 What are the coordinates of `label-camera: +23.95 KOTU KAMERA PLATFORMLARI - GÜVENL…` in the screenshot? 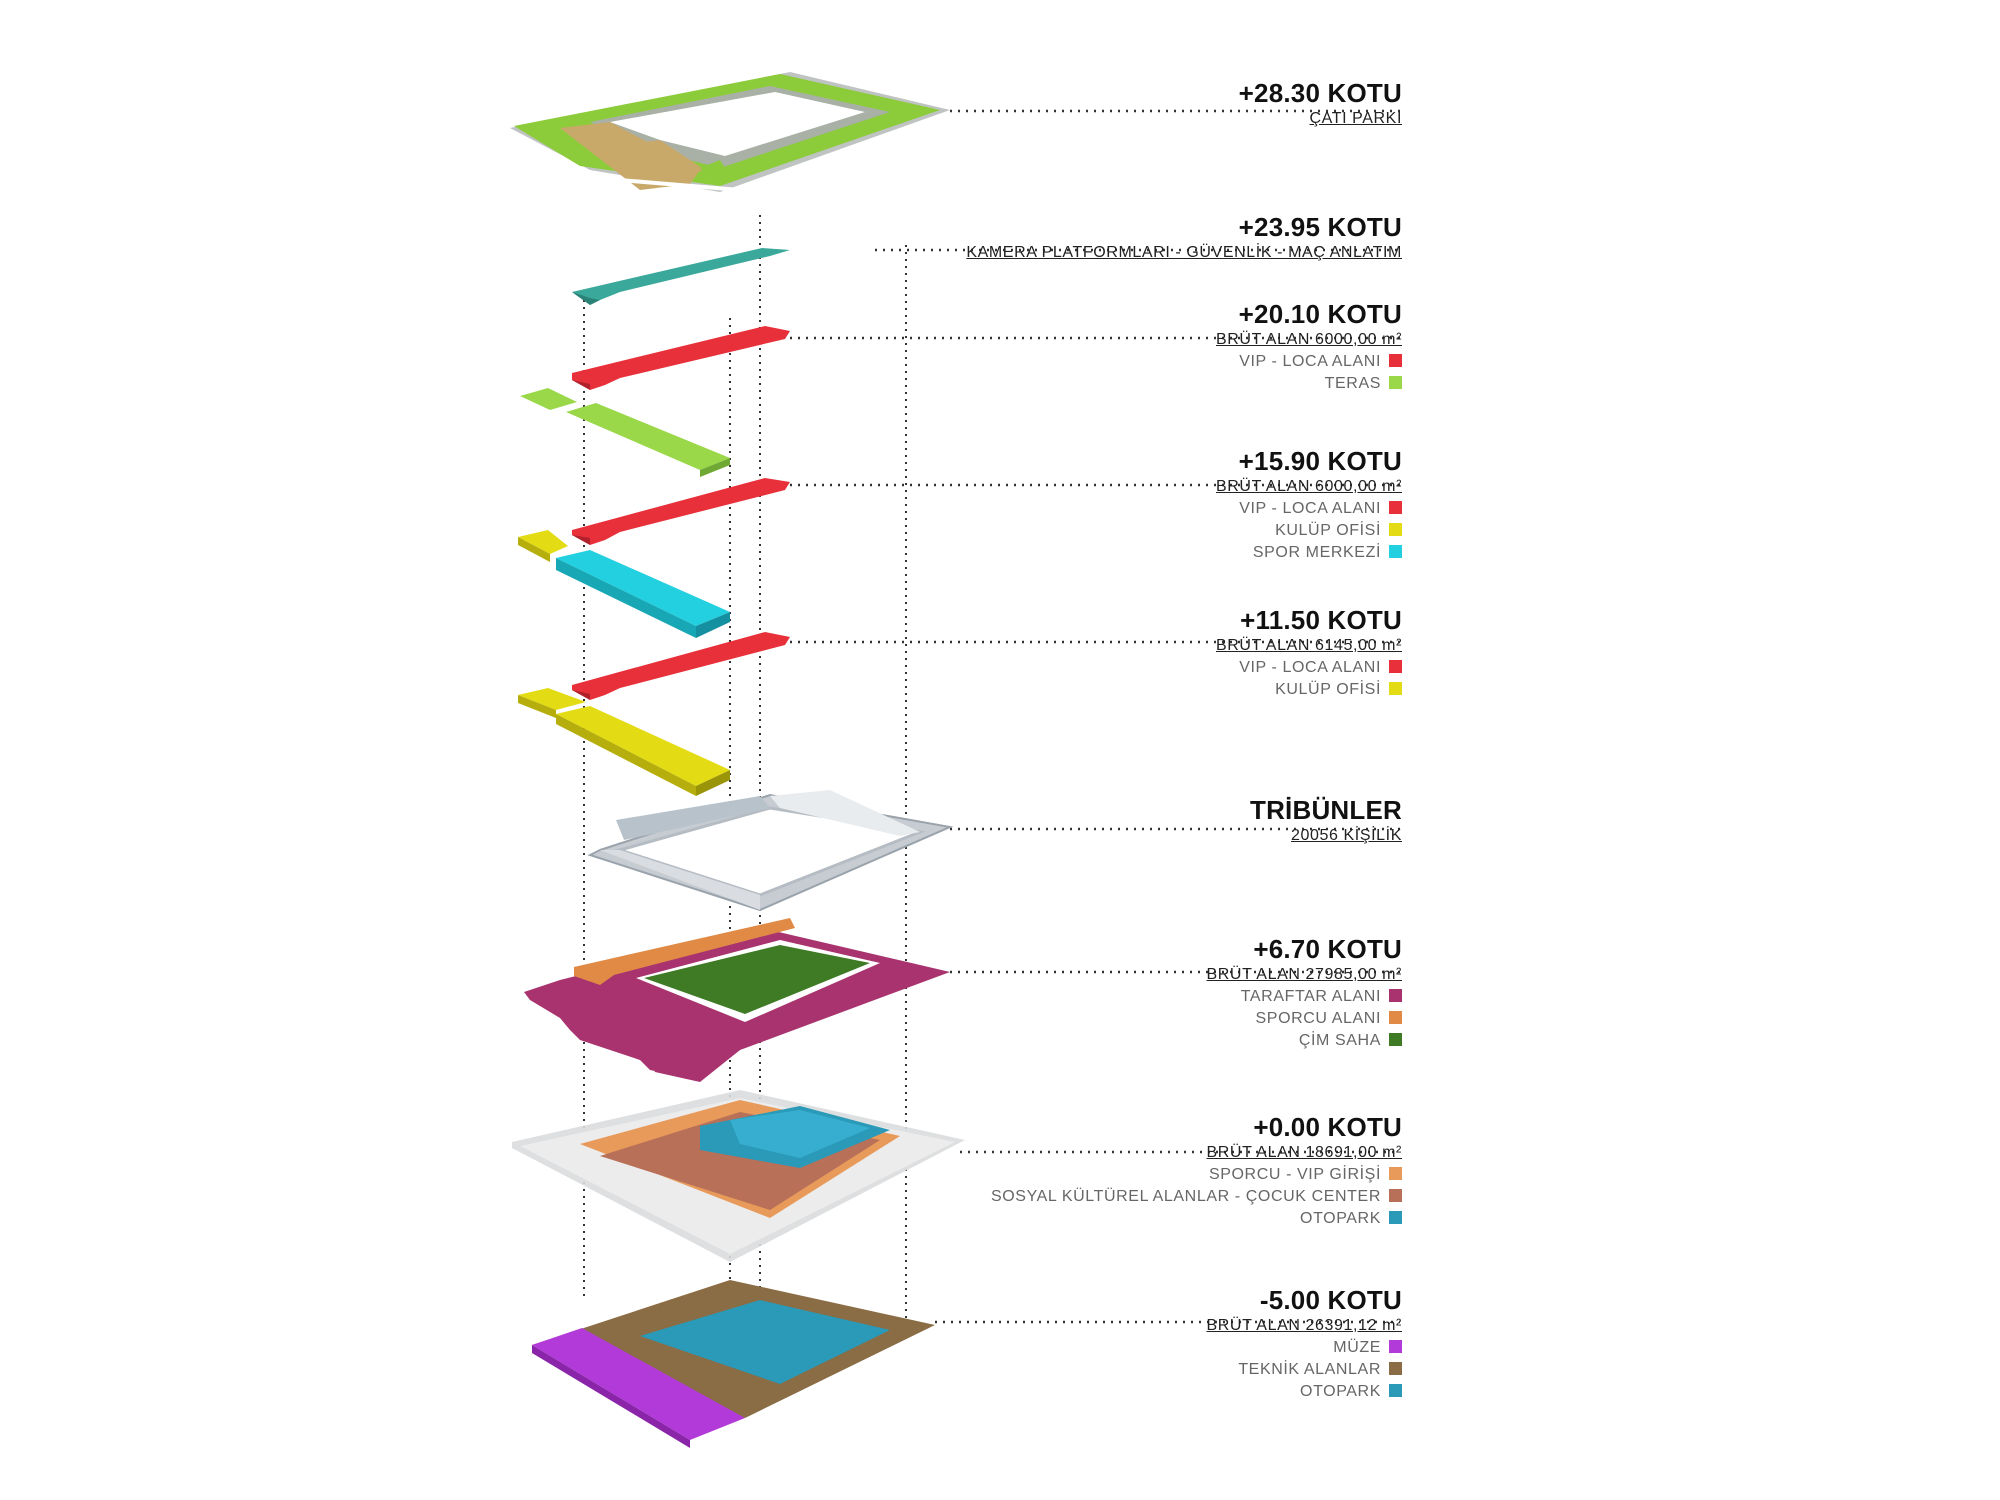 It's located at (1184, 238).